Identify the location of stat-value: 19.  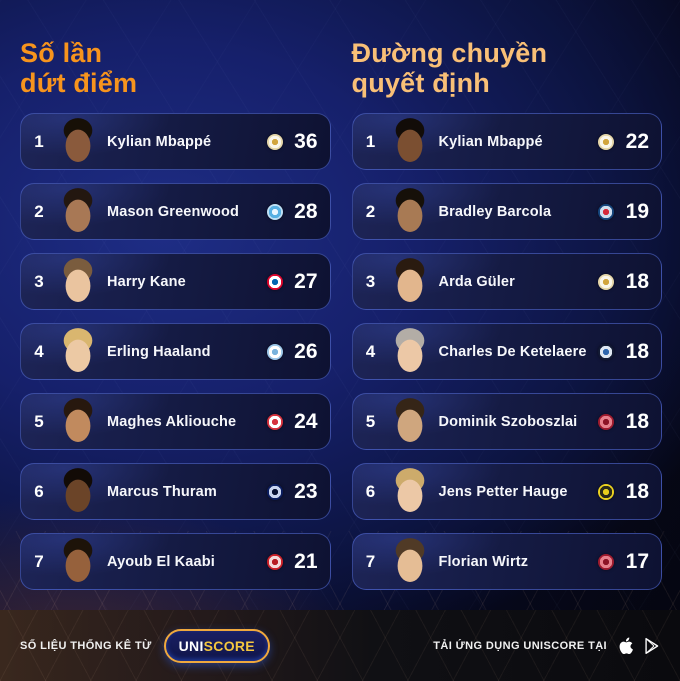
(637, 211).